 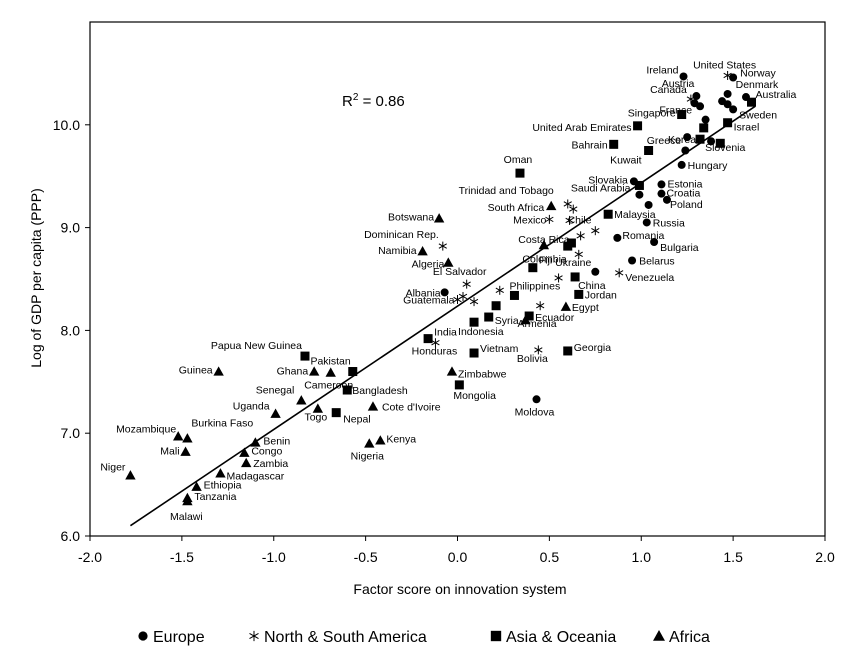 I want to click on point-label: Poland, so click(x=686, y=205).